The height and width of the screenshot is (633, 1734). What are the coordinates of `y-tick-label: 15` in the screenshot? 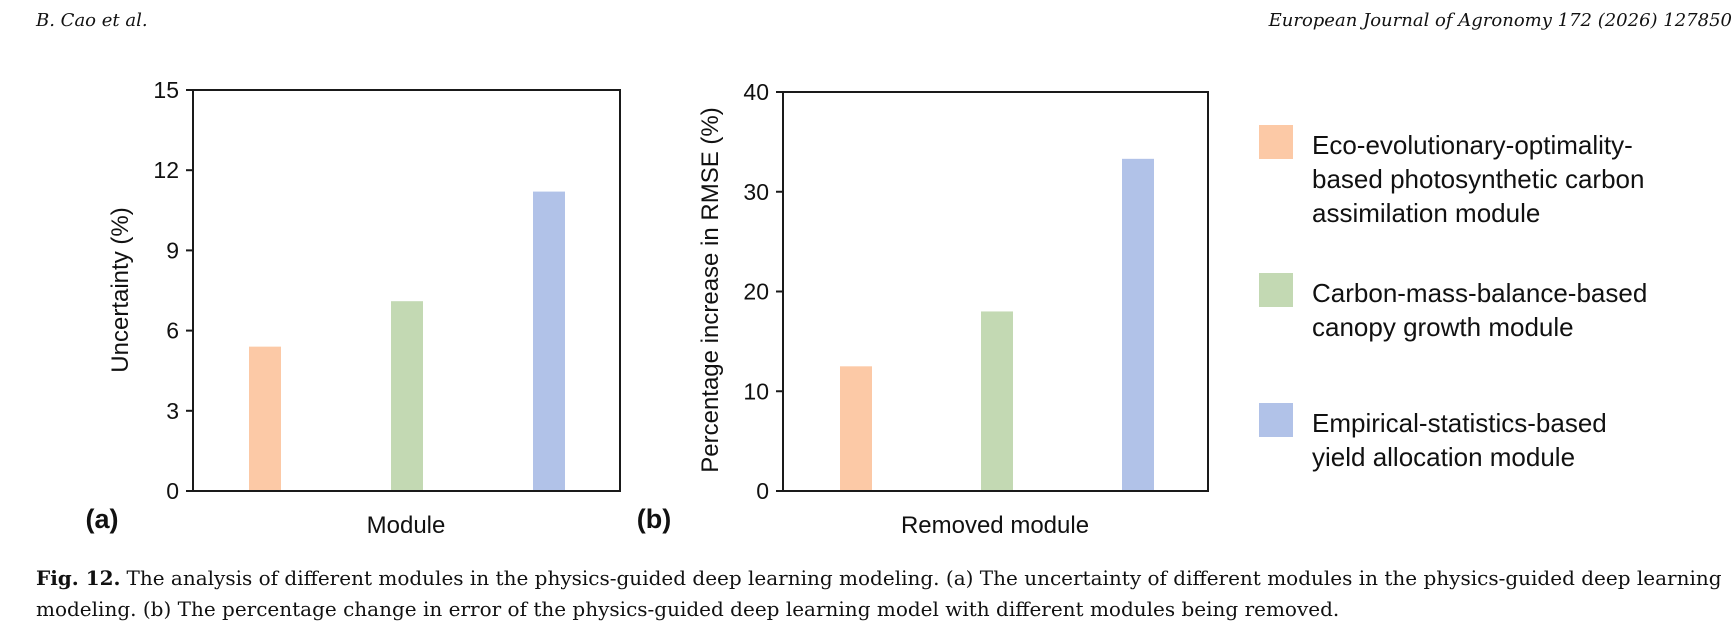 It's located at (166, 90).